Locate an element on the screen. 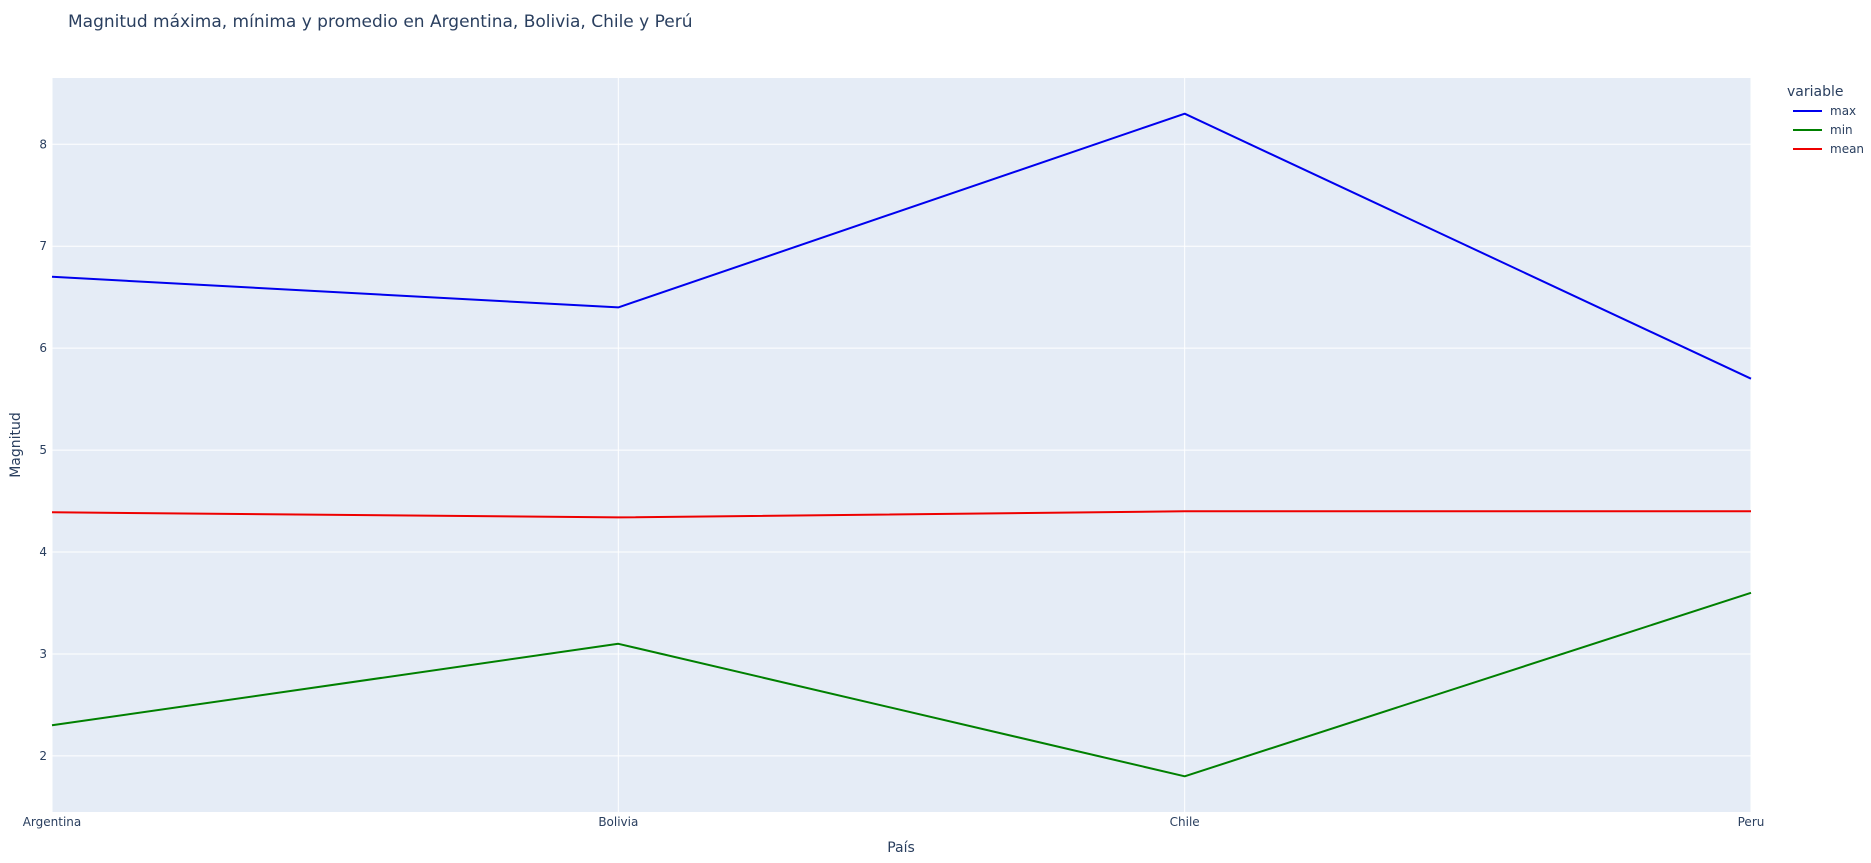 This screenshot has height=863, width=1871. y-tick-label: 5 is located at coordinates (43, 450).